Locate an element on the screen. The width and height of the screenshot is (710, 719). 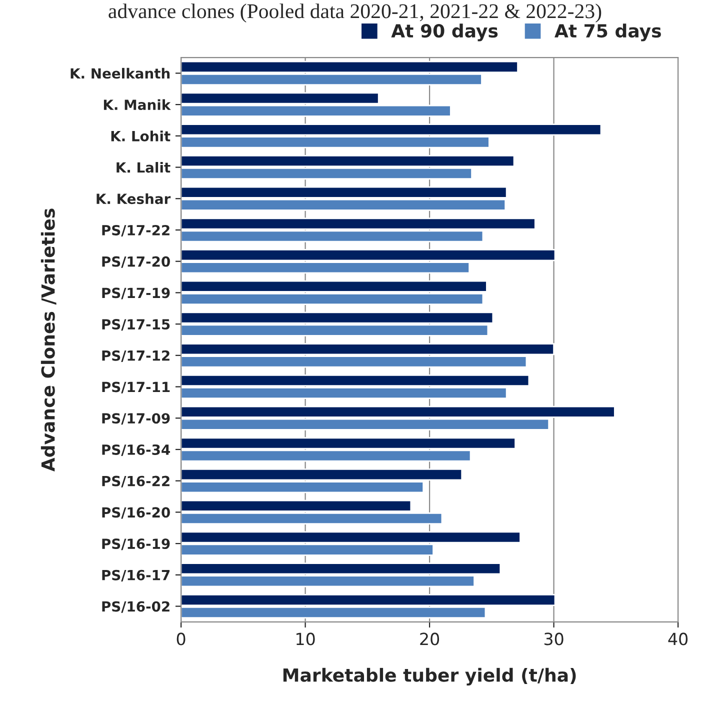
x-tick-label: 0 is located at coordinates (181, 639).